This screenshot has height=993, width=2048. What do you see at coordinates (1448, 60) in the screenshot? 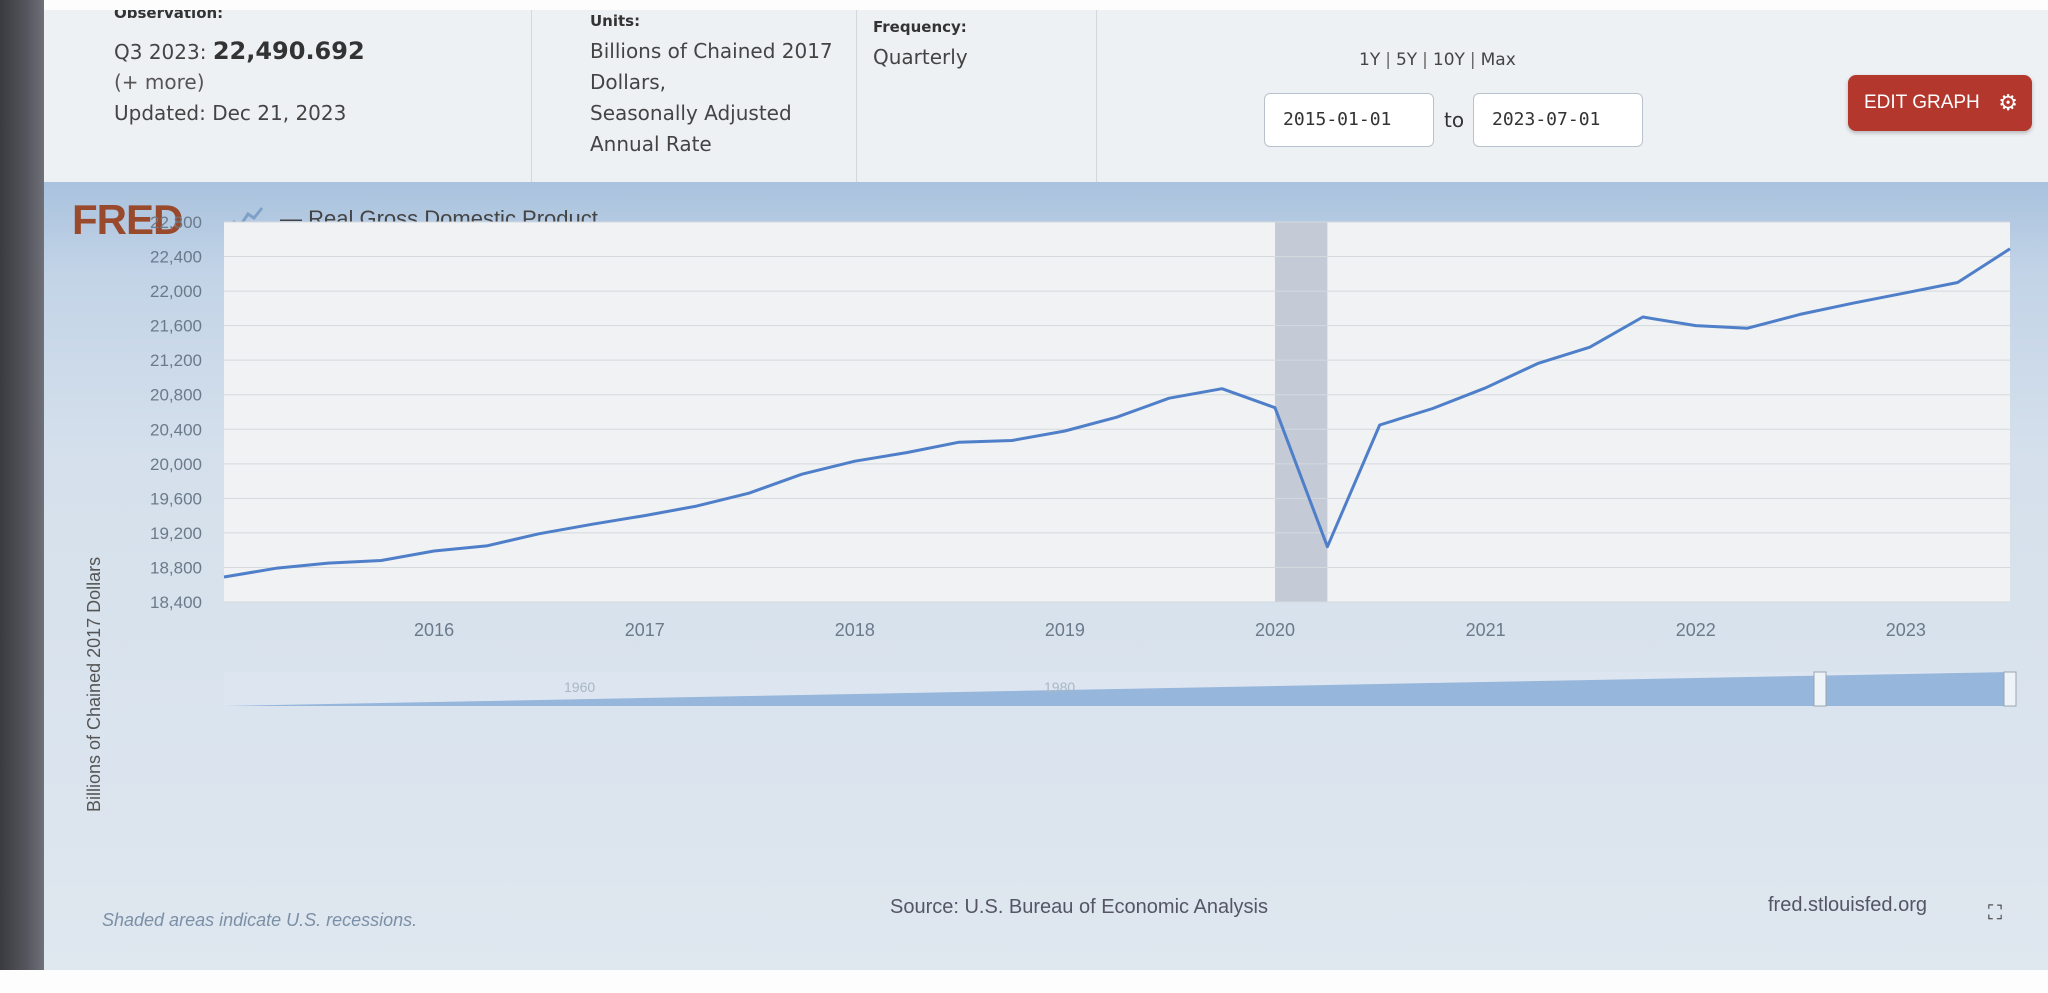
I see `range-10y-link: 10Y` at bounding box center [1448, 60].